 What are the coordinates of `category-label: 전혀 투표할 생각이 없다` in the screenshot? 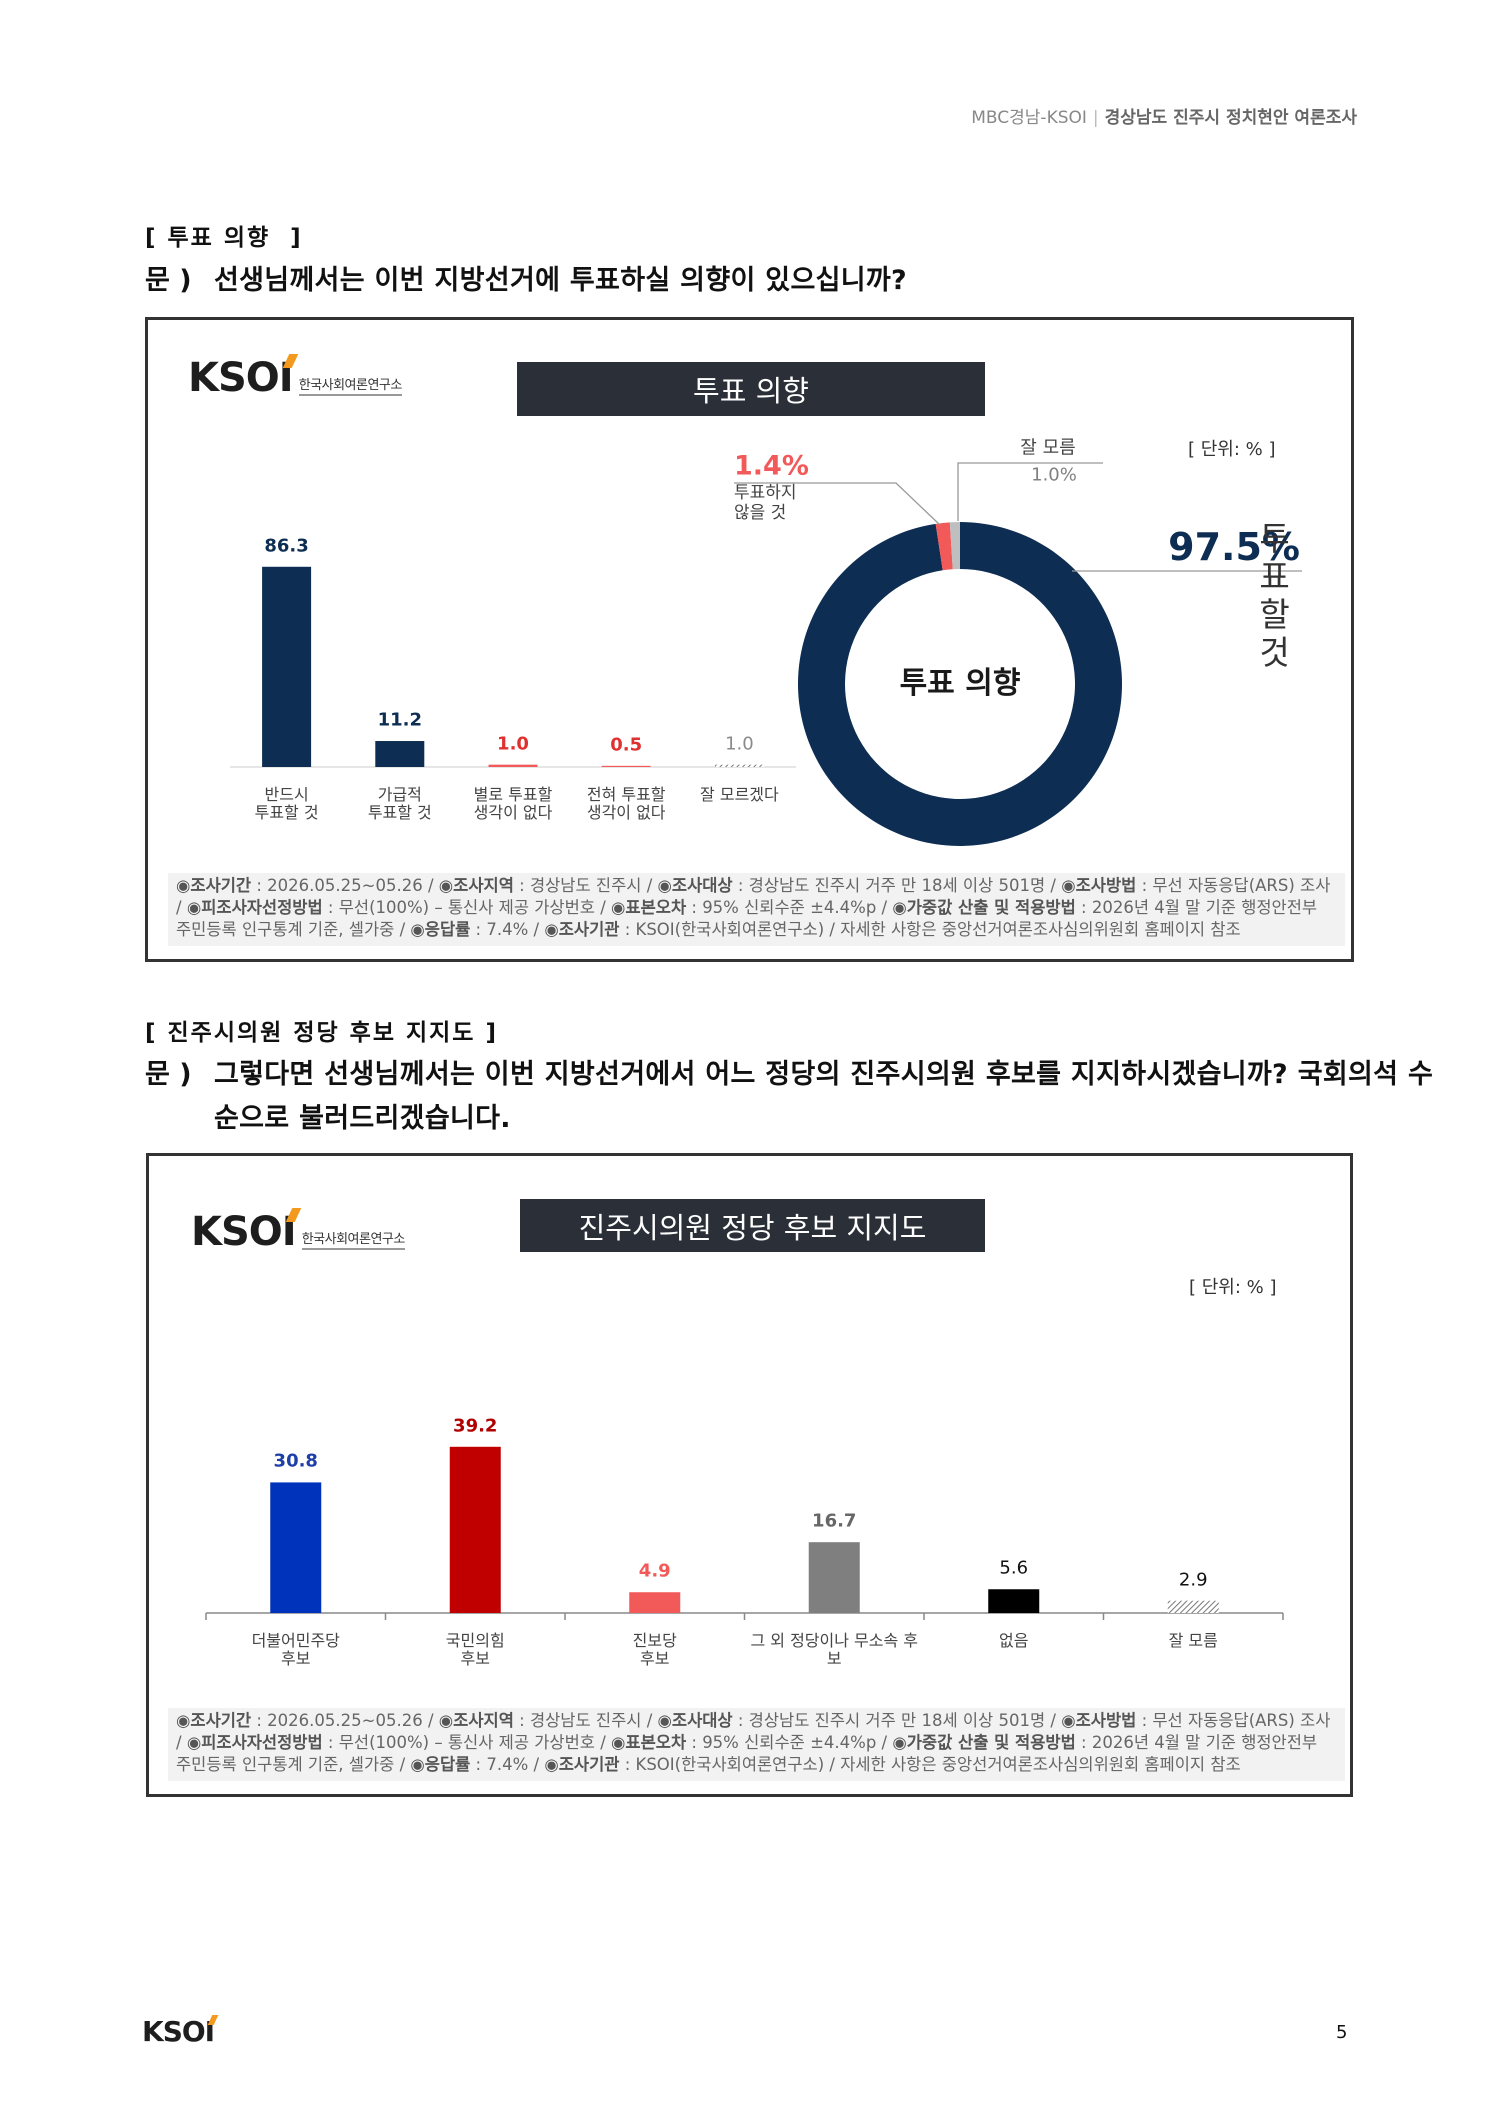 It's located at (626, 804).